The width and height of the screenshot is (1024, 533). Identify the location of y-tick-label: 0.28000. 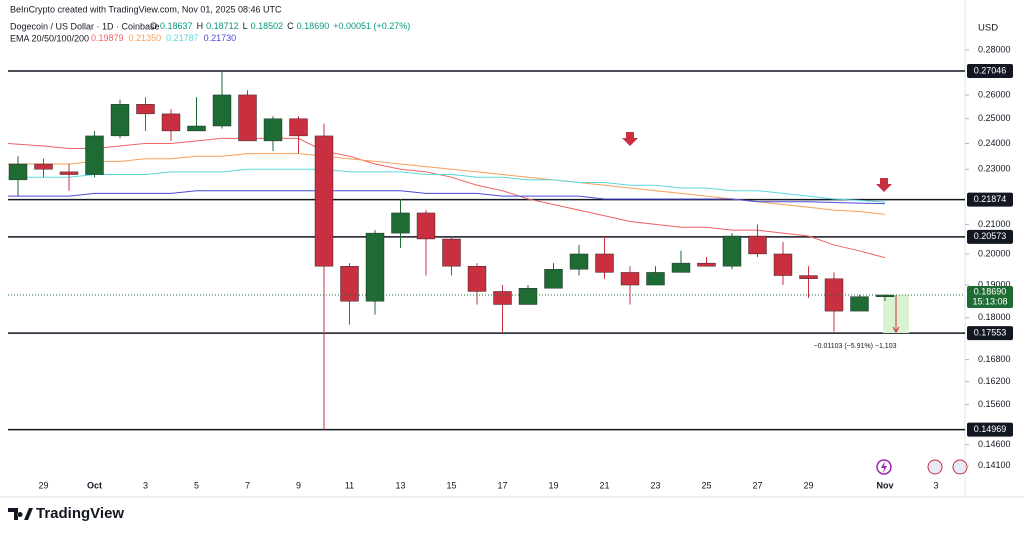
(994, 49).